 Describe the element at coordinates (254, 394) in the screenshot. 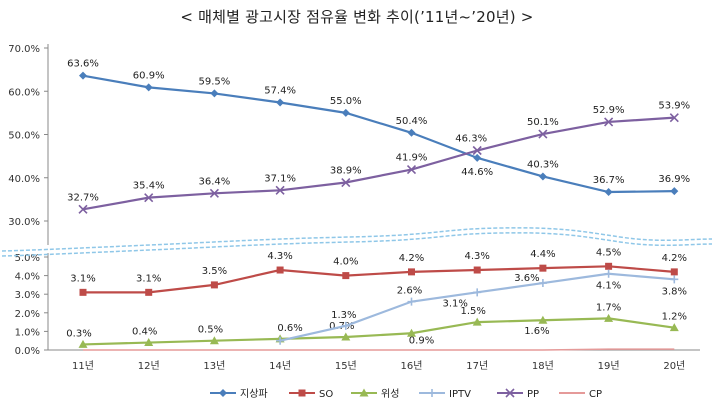

I see `legend-label-지상파: 지상파` at that location.